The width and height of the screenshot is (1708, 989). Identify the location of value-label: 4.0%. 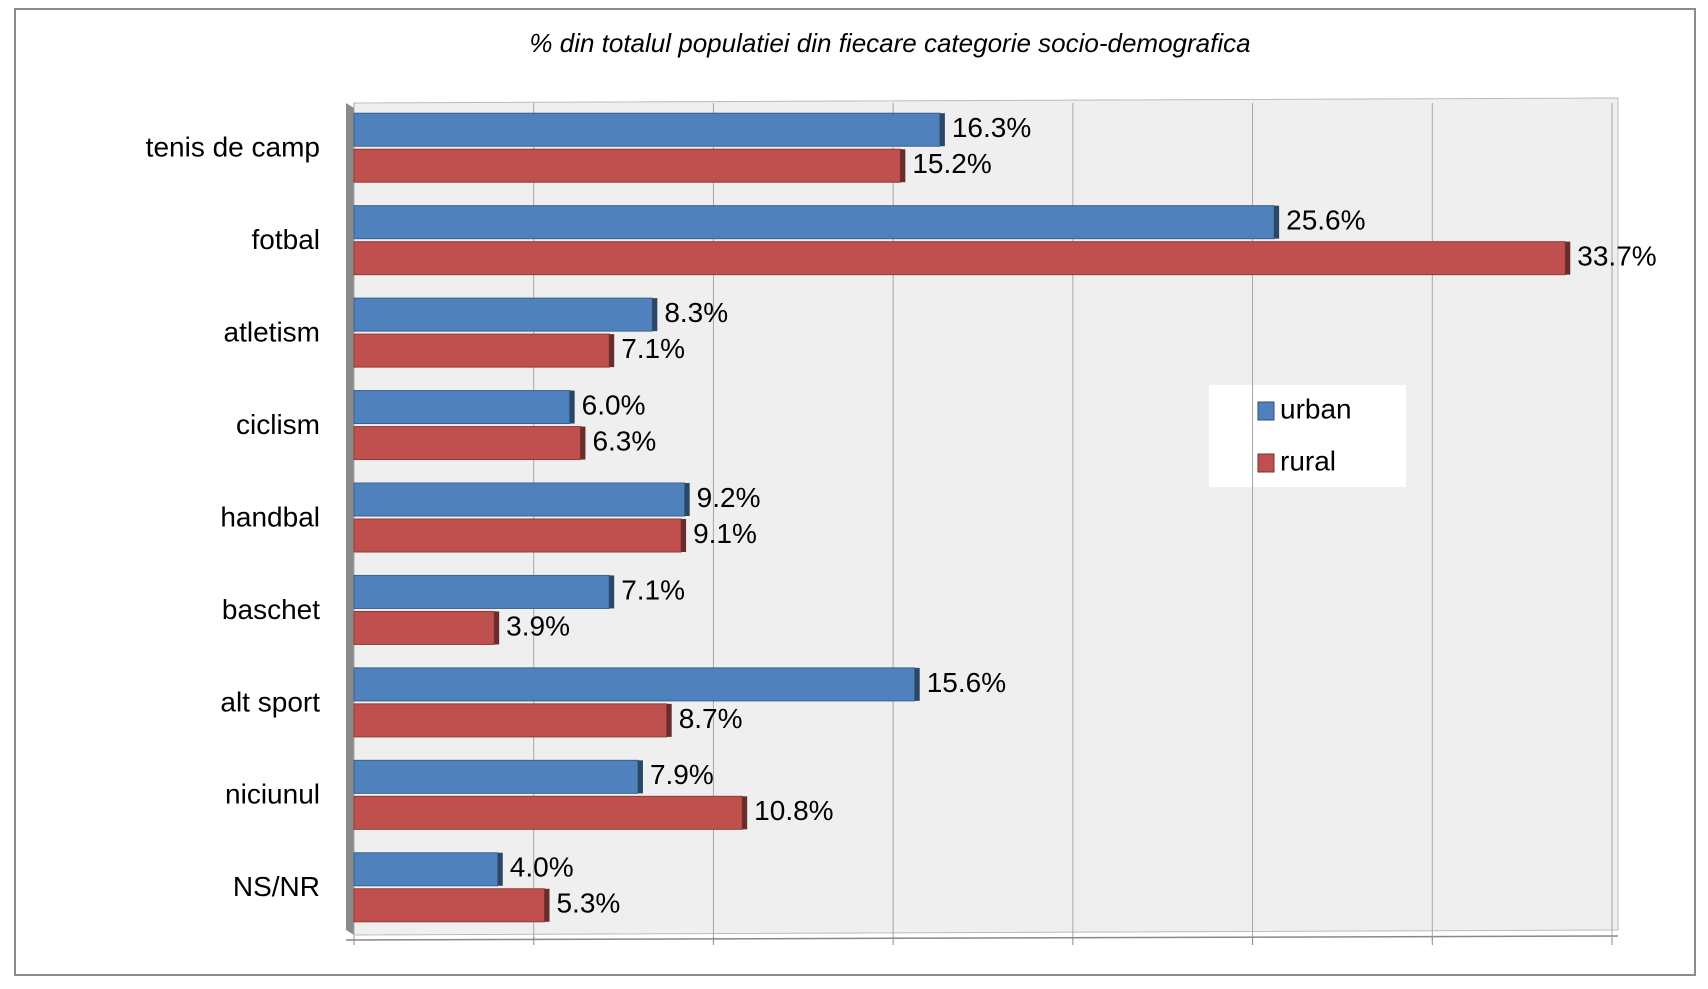
(542, 867).